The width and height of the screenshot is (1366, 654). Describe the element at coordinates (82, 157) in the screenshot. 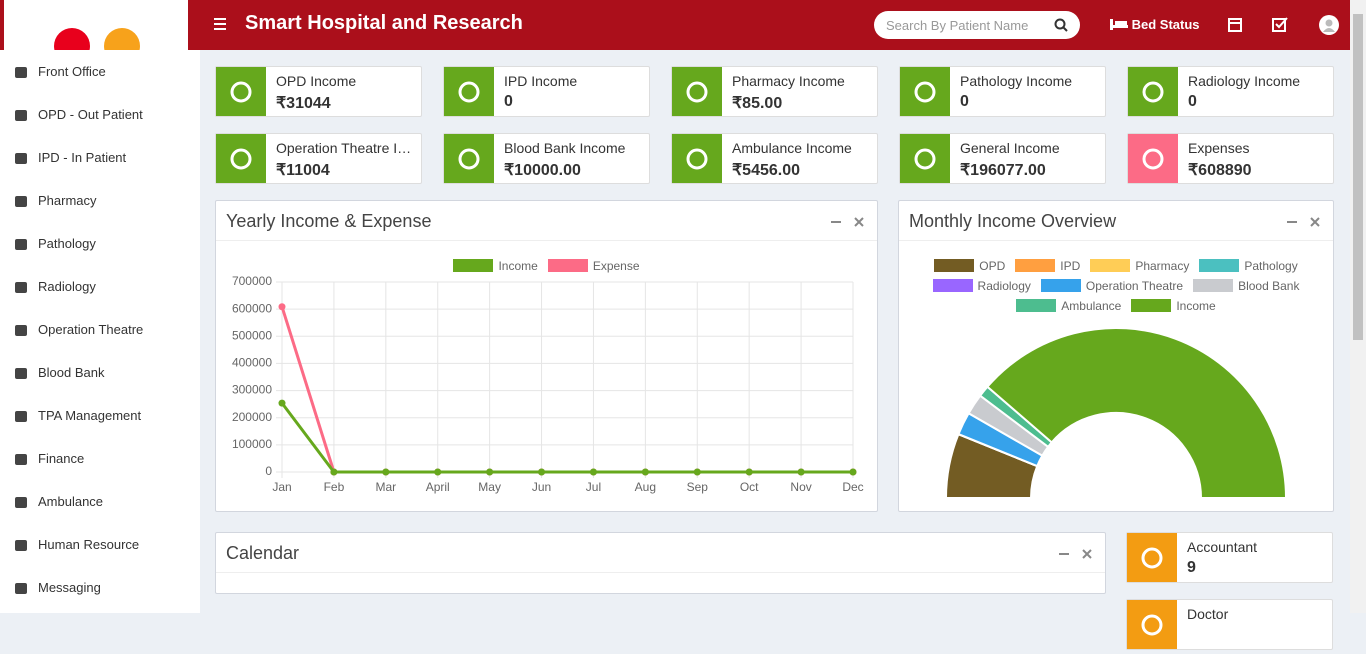

I see `menu-item: IPD - In Patient` at that location.